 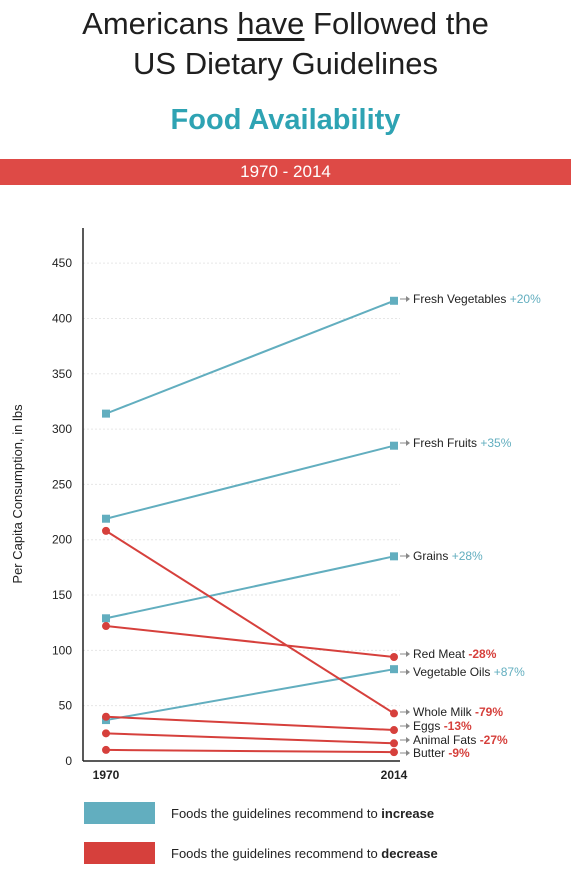 What do you see at coordinates (106, 413) in the screenshot?
I see `point-1970-fresh-vegetables` at bounding box center [106, 413].